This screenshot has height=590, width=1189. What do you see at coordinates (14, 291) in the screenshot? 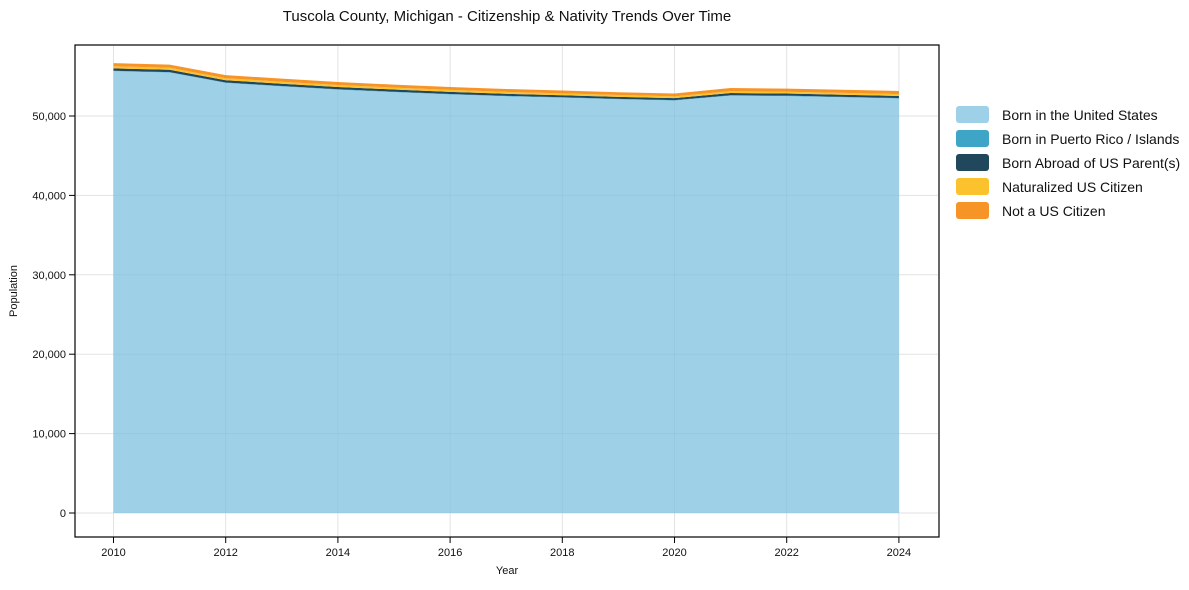
I see `y-axis-label: Population` at bounding box center [14, 291].